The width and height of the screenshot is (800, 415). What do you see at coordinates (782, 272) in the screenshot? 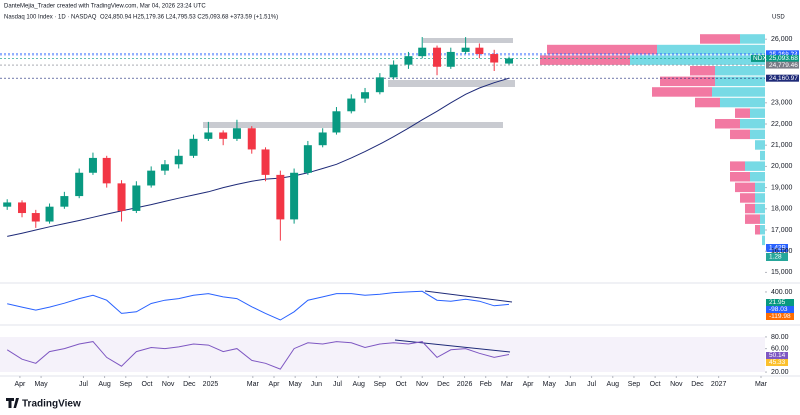
I see `y-tick-label: 15,000` at bounding box center [782, 272].